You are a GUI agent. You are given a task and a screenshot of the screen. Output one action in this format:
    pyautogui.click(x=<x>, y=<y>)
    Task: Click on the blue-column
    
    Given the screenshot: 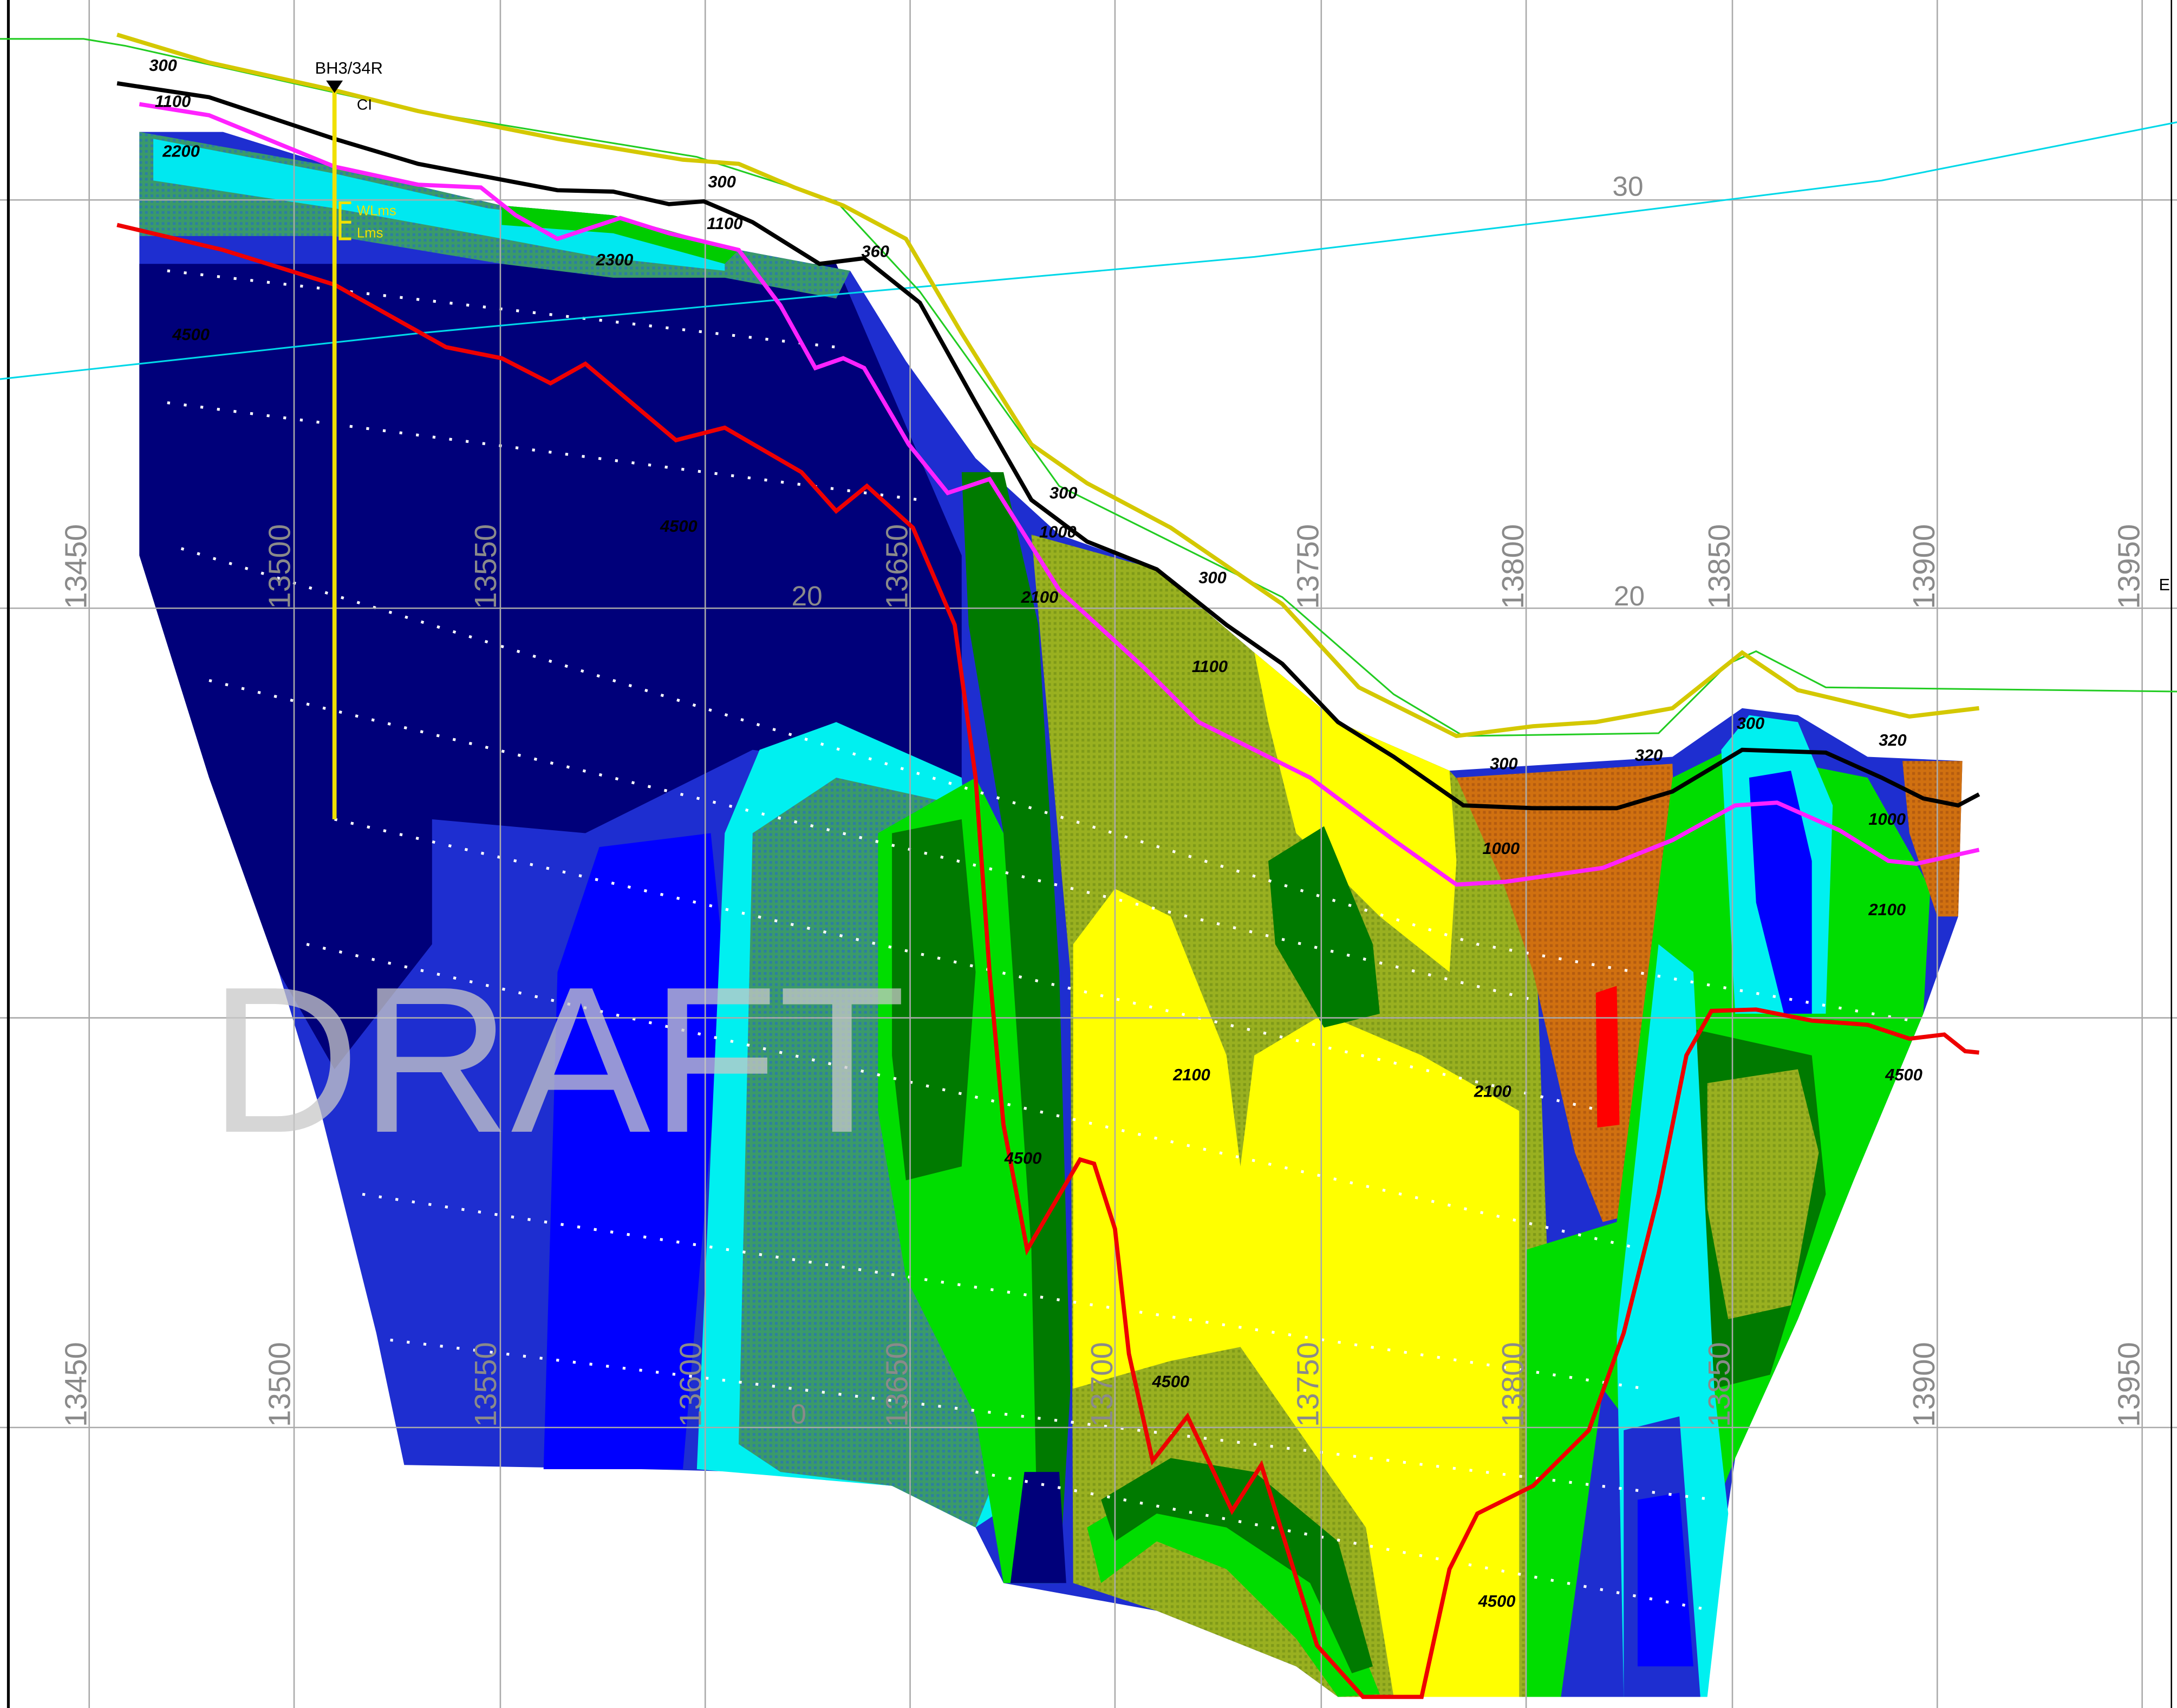 What is the action you would take?
    pyautogui.click(x=634, y=1151)
    